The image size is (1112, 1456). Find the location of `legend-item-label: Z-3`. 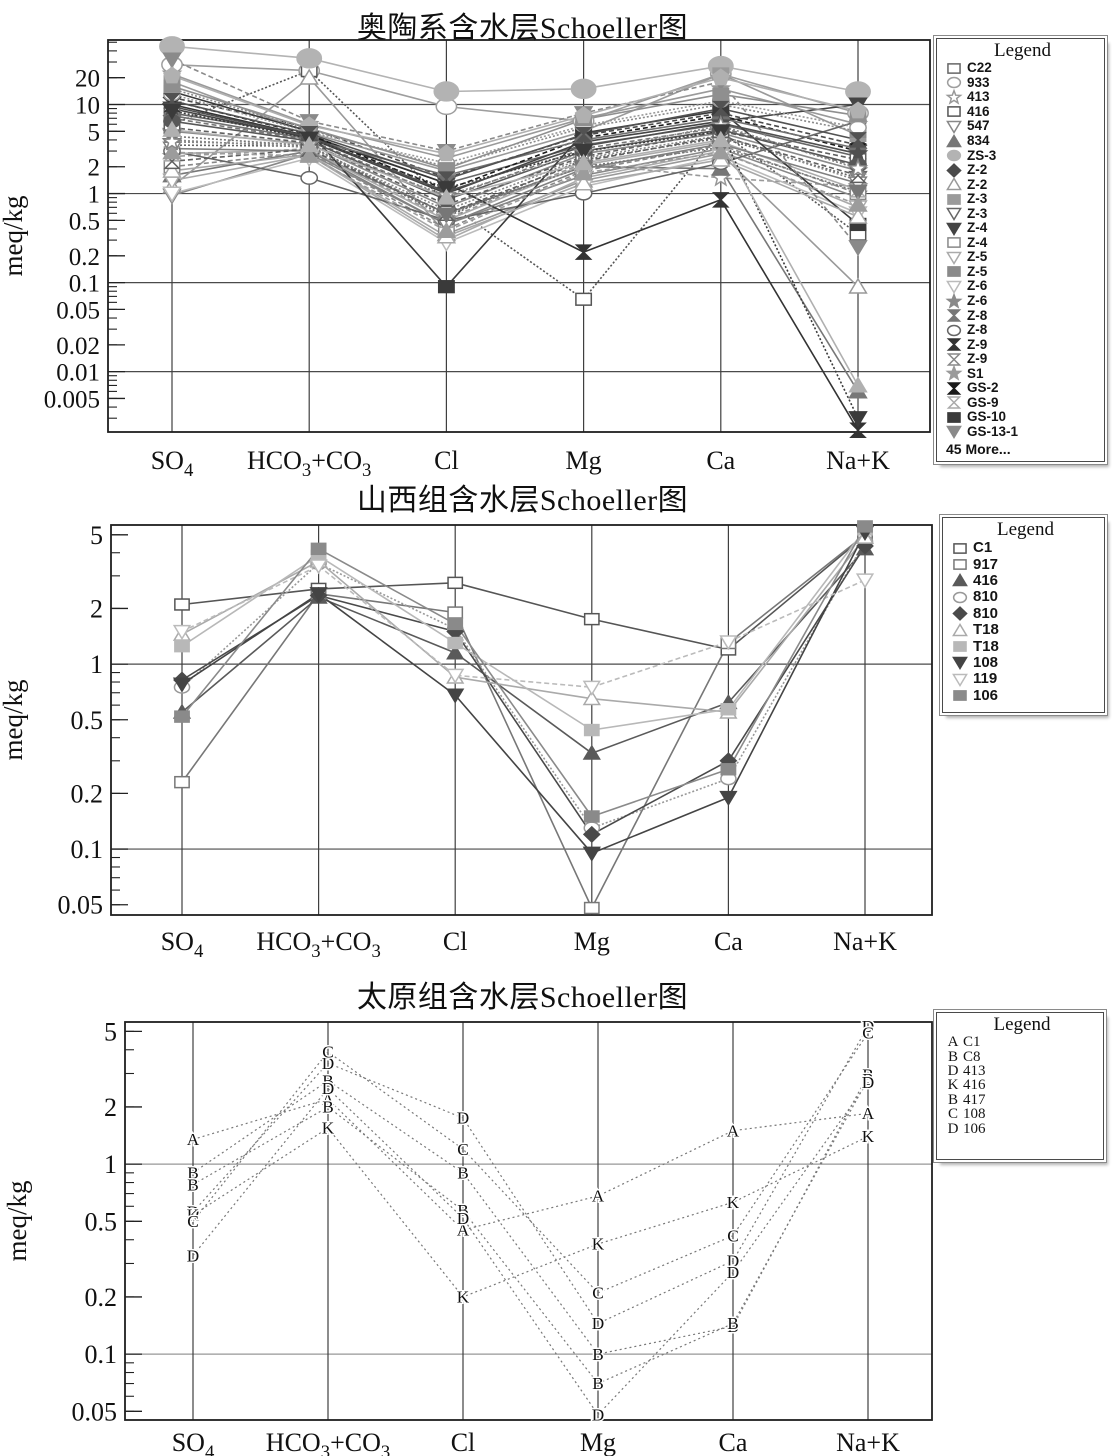

legend-item-label: Z-3 is located at coordinates (977, 213).